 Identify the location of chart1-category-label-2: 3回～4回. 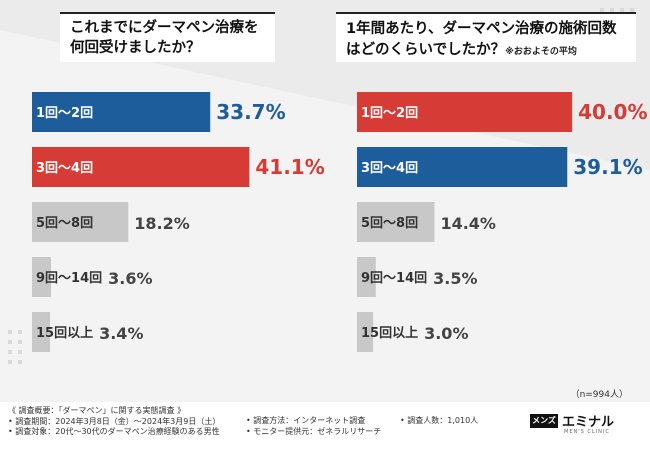
(64, 168).